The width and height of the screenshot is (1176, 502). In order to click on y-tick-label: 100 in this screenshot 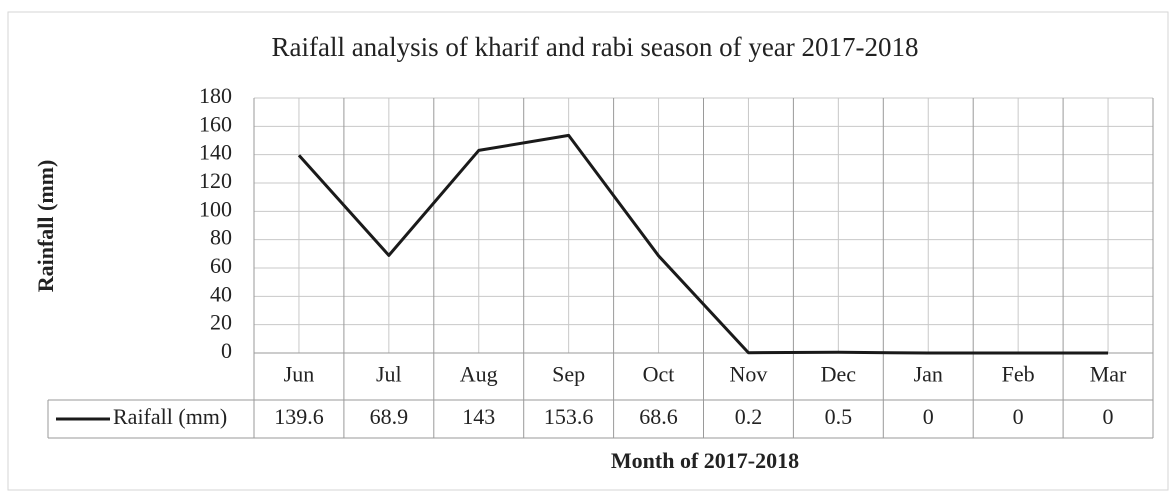, I will do `click(215, 208)`.